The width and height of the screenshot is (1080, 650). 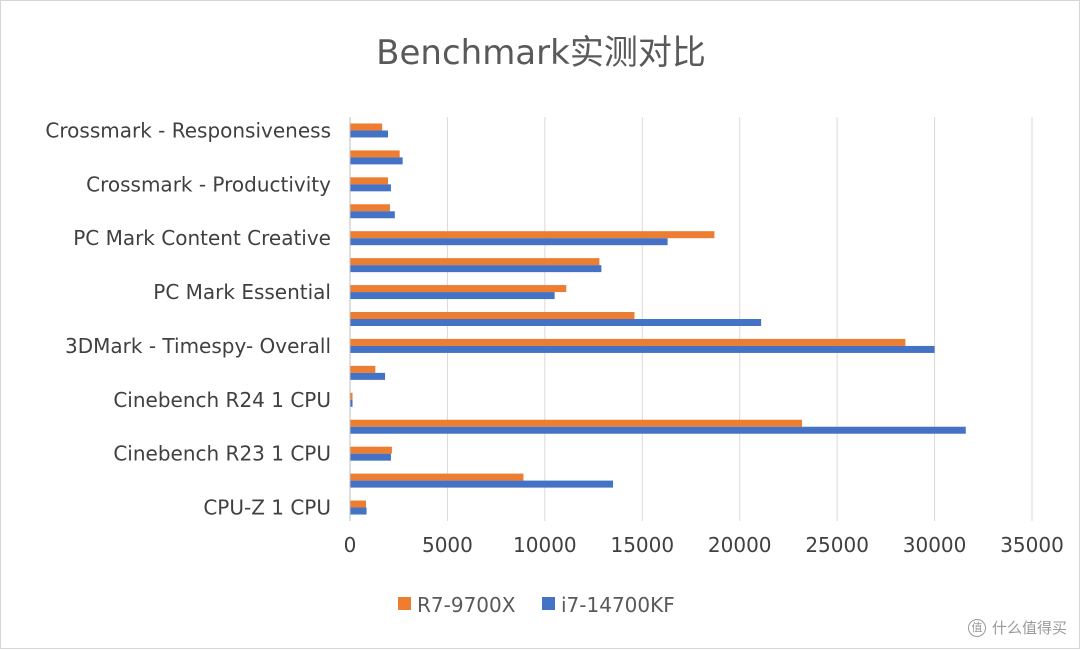 What do you see at coordinates (935, 545) in the screenshot?
I see `x-tick-30000: 30000` at bounding box center [935, 545].